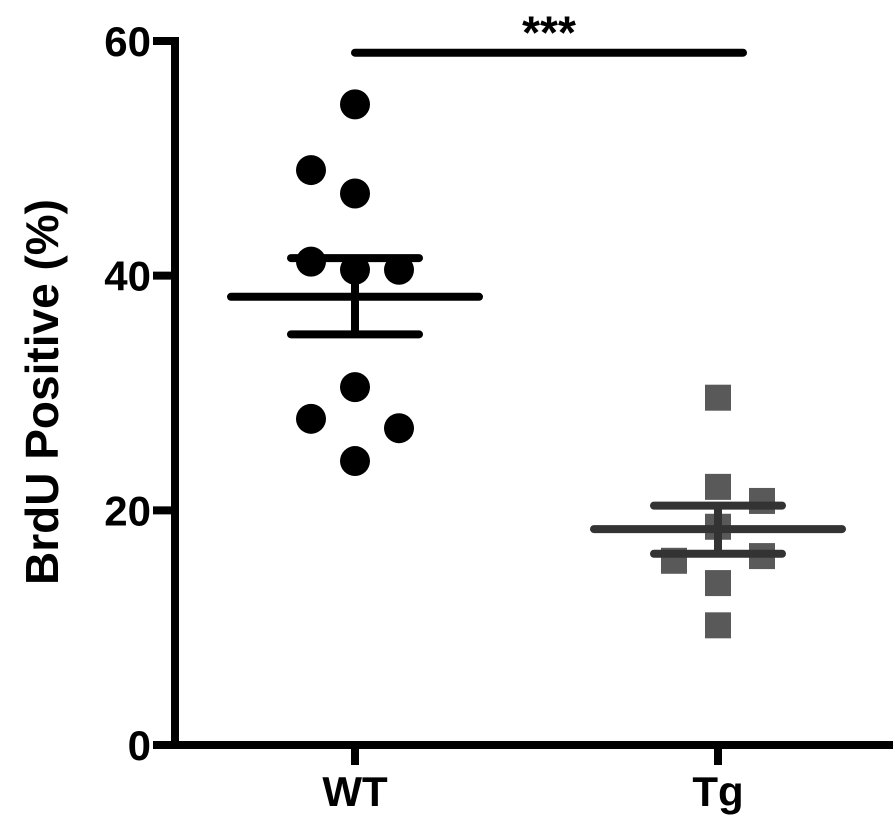  What do you see at coordinates (139, 393) in the screenshot?
I see `y-ticks: 0 20 40 60` at bounding box center [139, 393].